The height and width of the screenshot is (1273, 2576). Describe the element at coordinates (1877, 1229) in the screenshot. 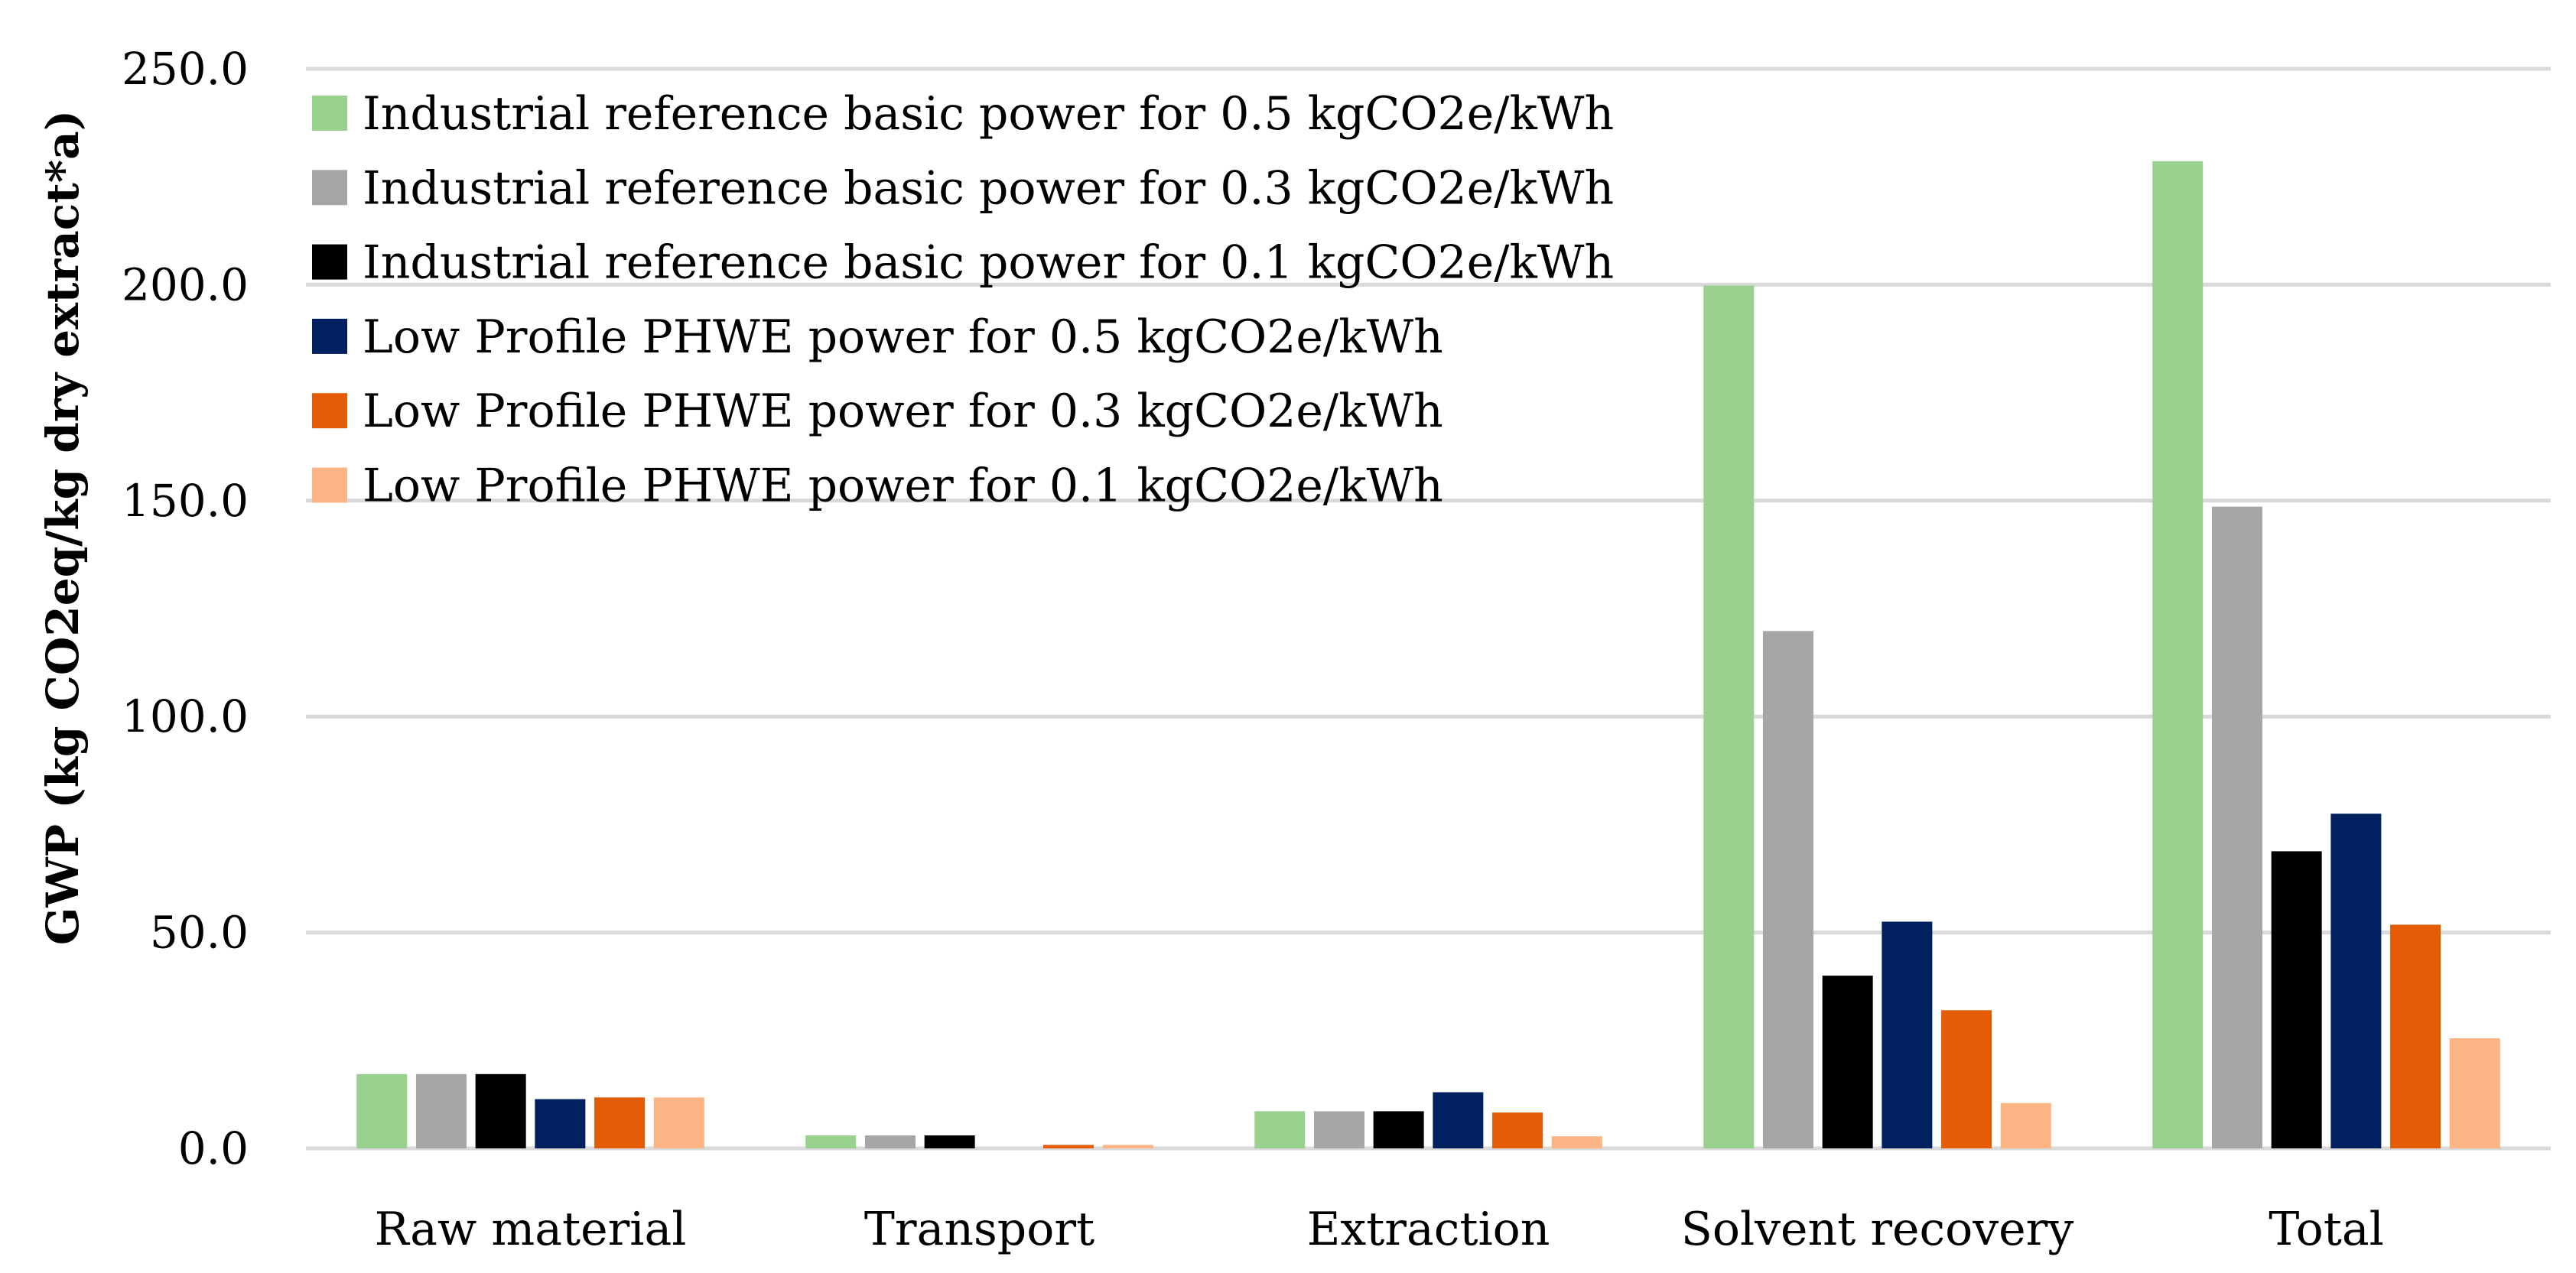

I see `x-tick-label: Solvent recovery` at that location.